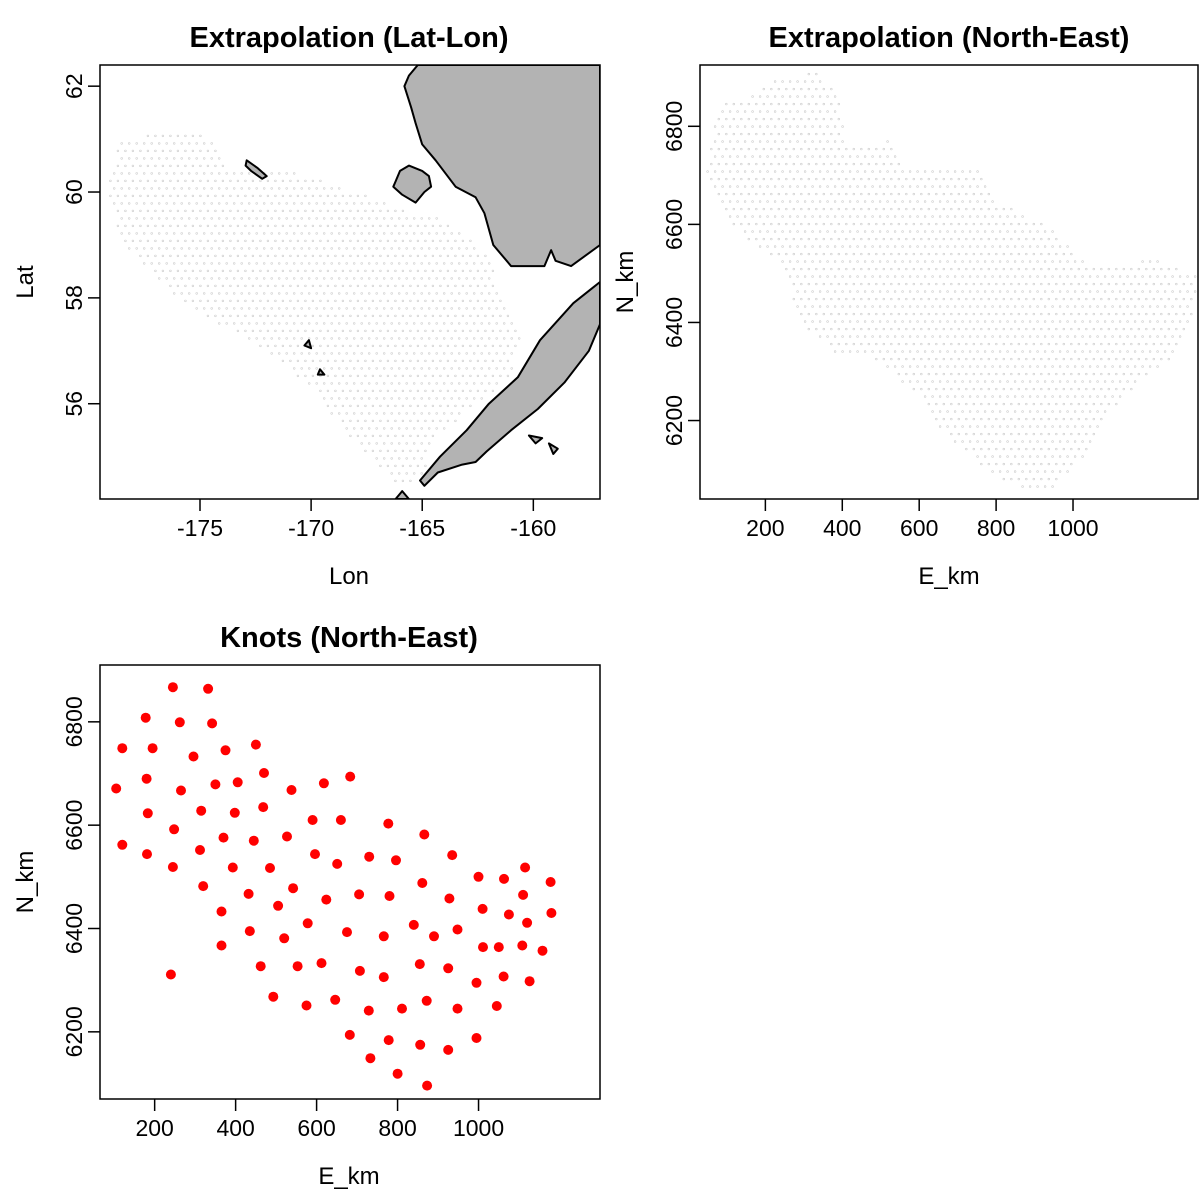 Image resolution: width=1200 pixels, height=1200 pixels. What do you see at coordinates (349, 38) in the screenshot?
I see `panel1-title: Extrapolation (Lat-Lon)` at bounding box center [349, 38].